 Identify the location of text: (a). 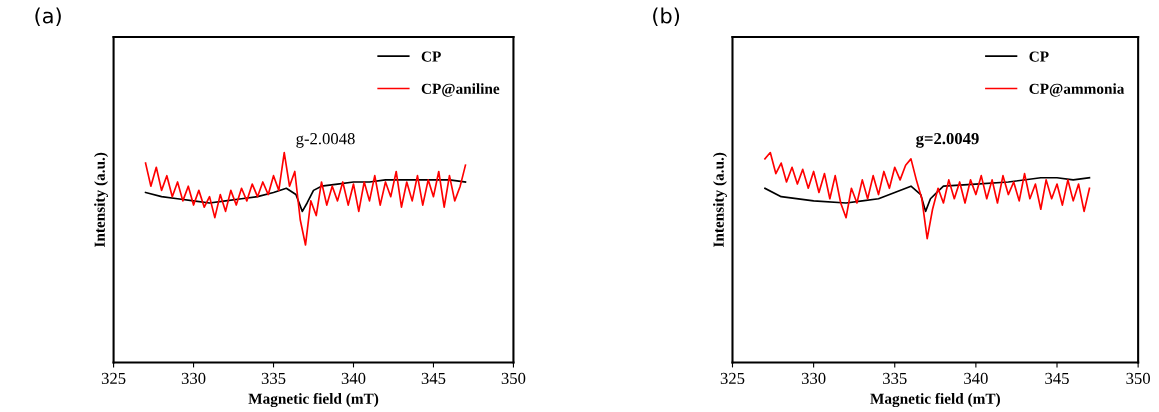
(48, 17).